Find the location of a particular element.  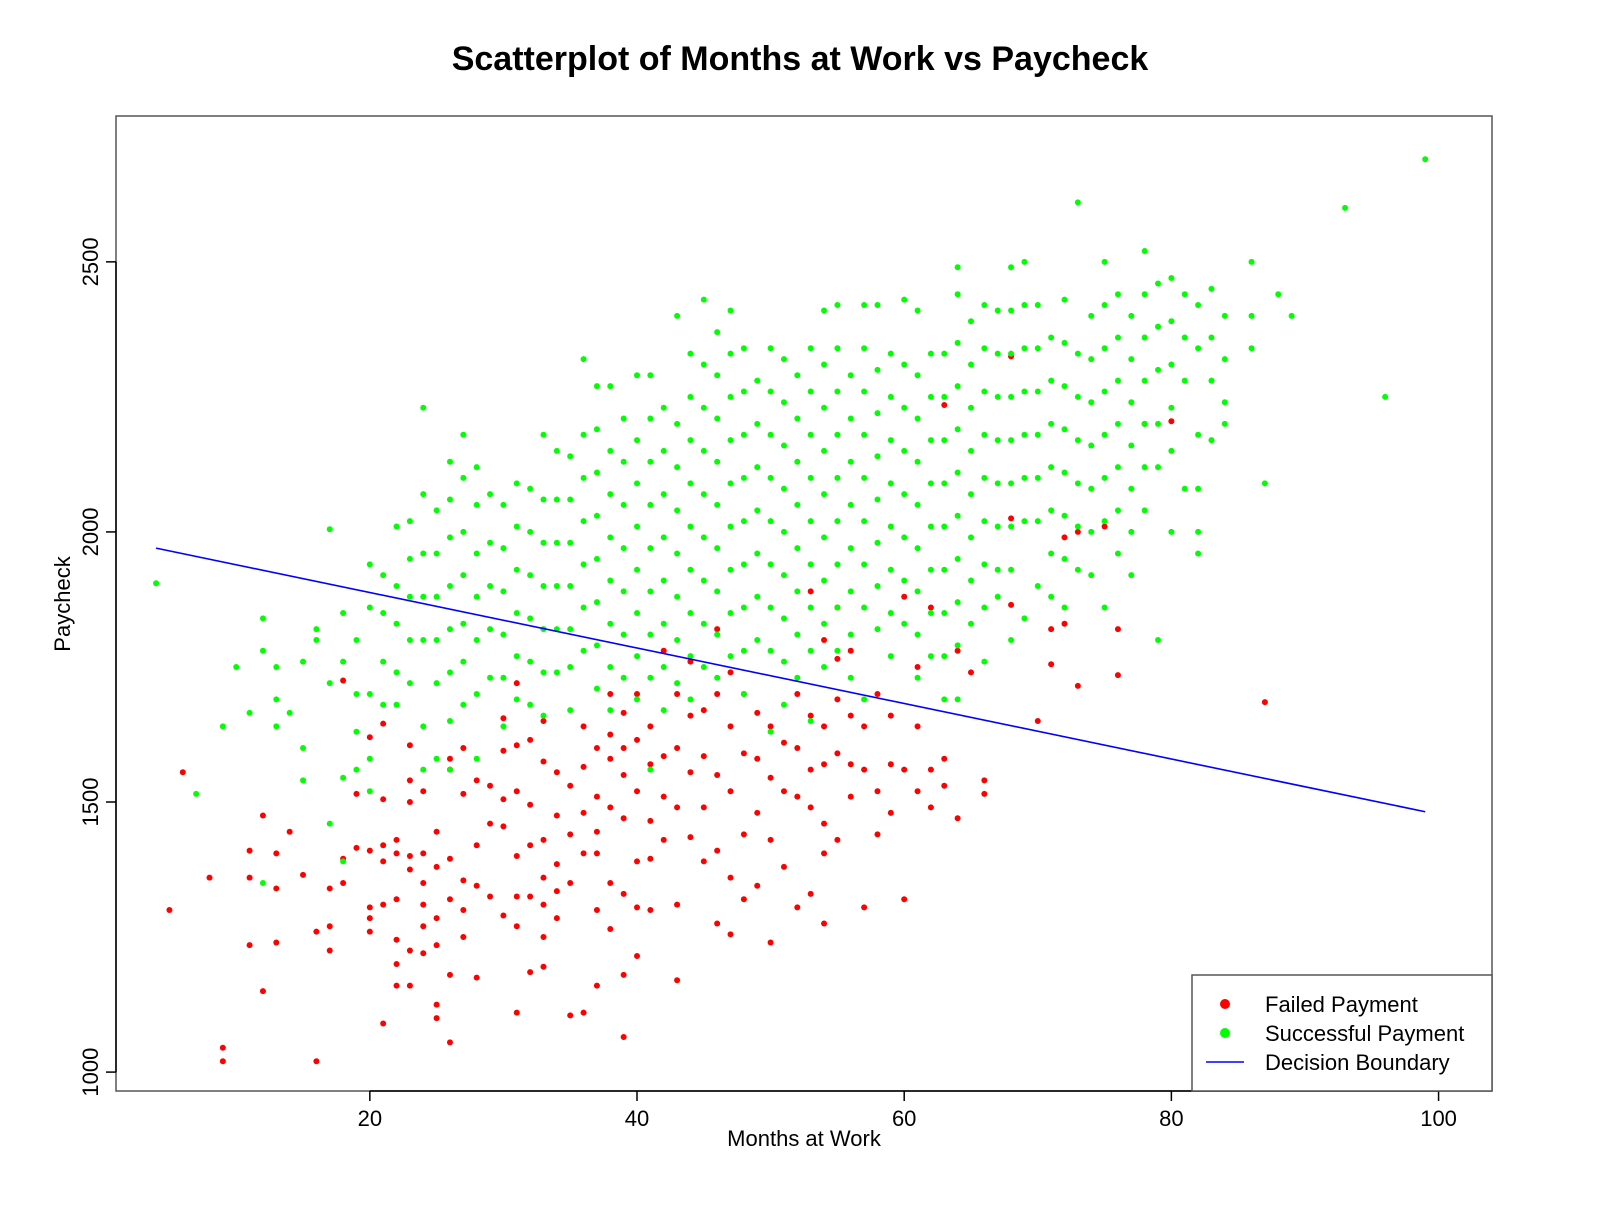

y-tick-label: 2000 is located at coordinates (90, 531).